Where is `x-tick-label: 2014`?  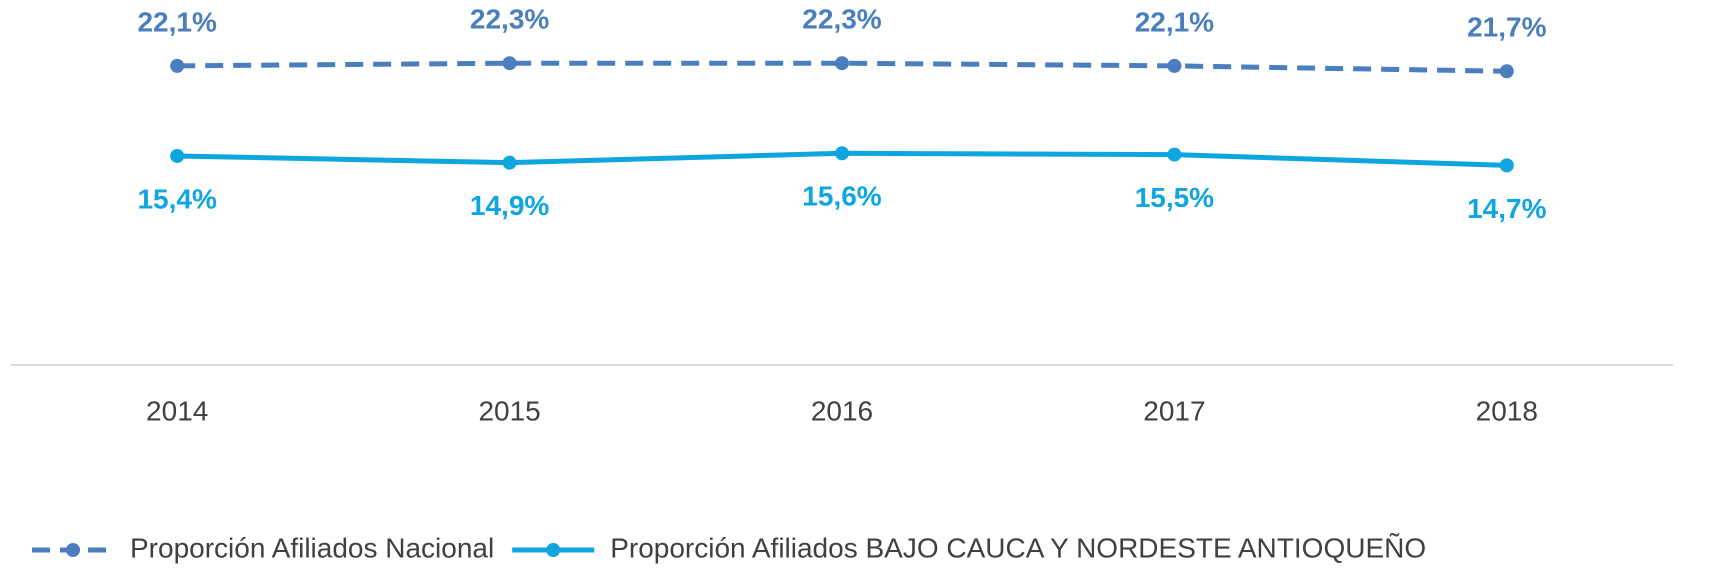
x-tick-label: 2014 is located at coordinates (177, 410).